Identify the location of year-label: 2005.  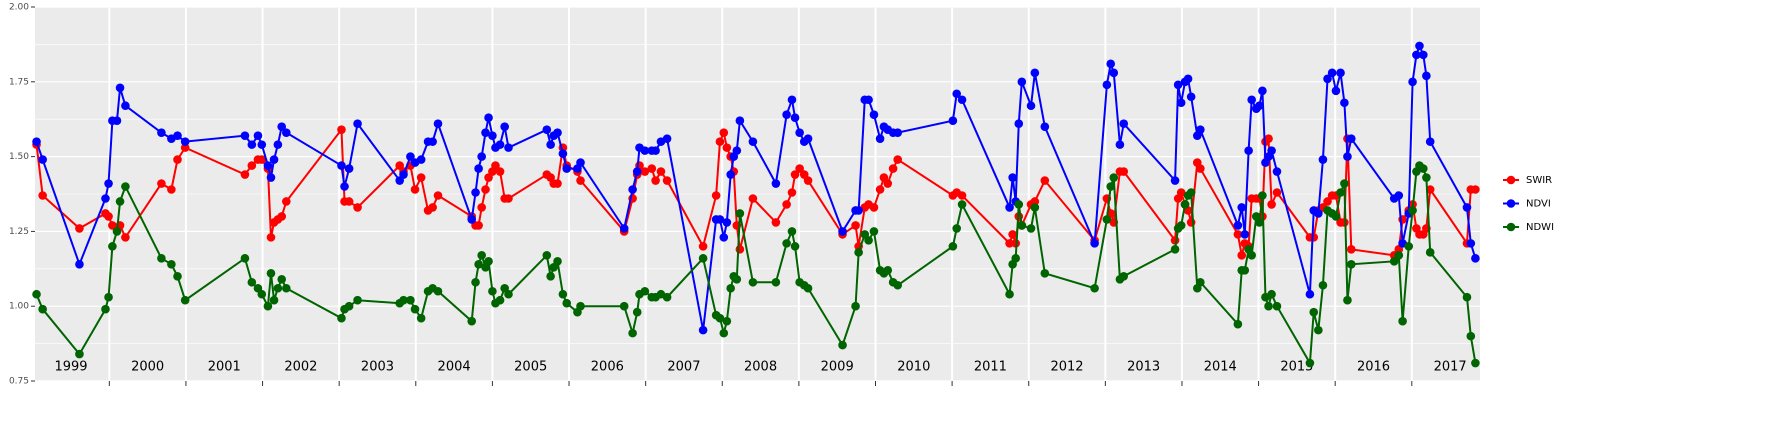
(530, 367).